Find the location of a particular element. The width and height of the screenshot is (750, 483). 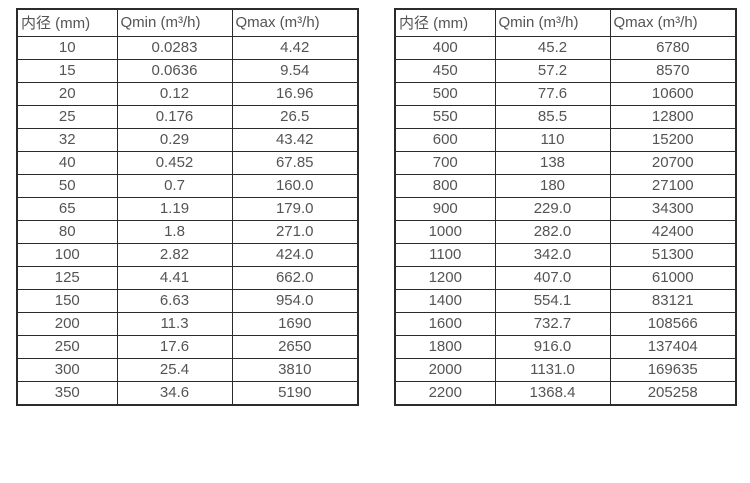

table-row: 2000 1131.0 169635 is located at coordinates (565, 370).